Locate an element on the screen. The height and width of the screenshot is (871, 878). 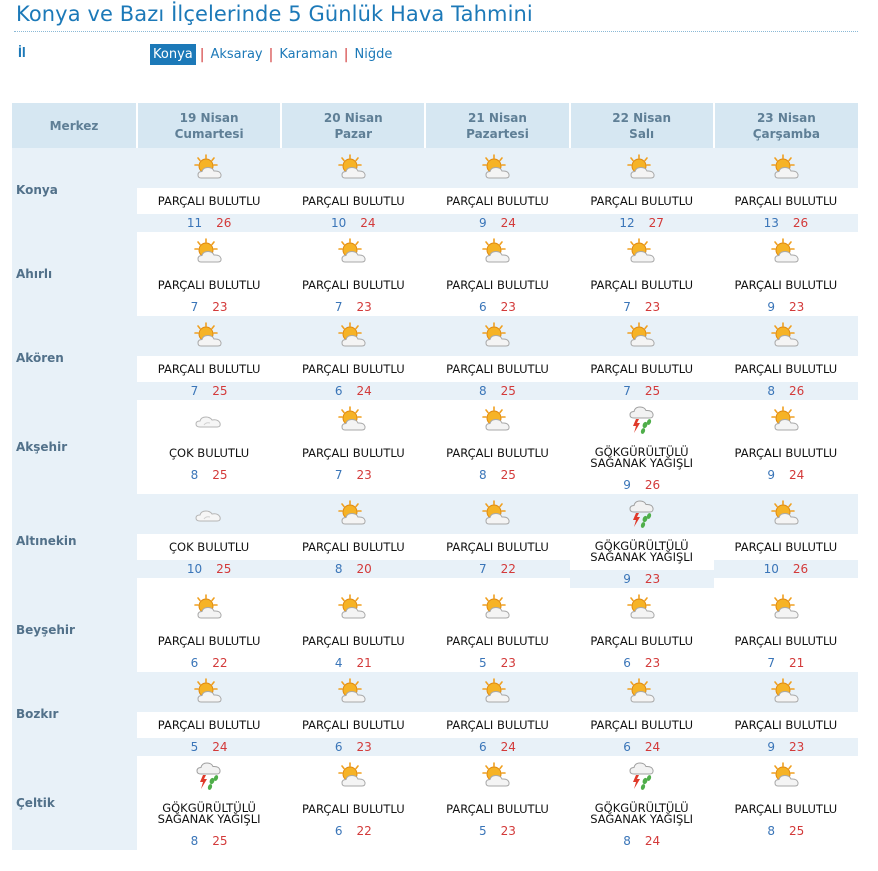
min-temperature: 10 is located at coordinates (771, 569).